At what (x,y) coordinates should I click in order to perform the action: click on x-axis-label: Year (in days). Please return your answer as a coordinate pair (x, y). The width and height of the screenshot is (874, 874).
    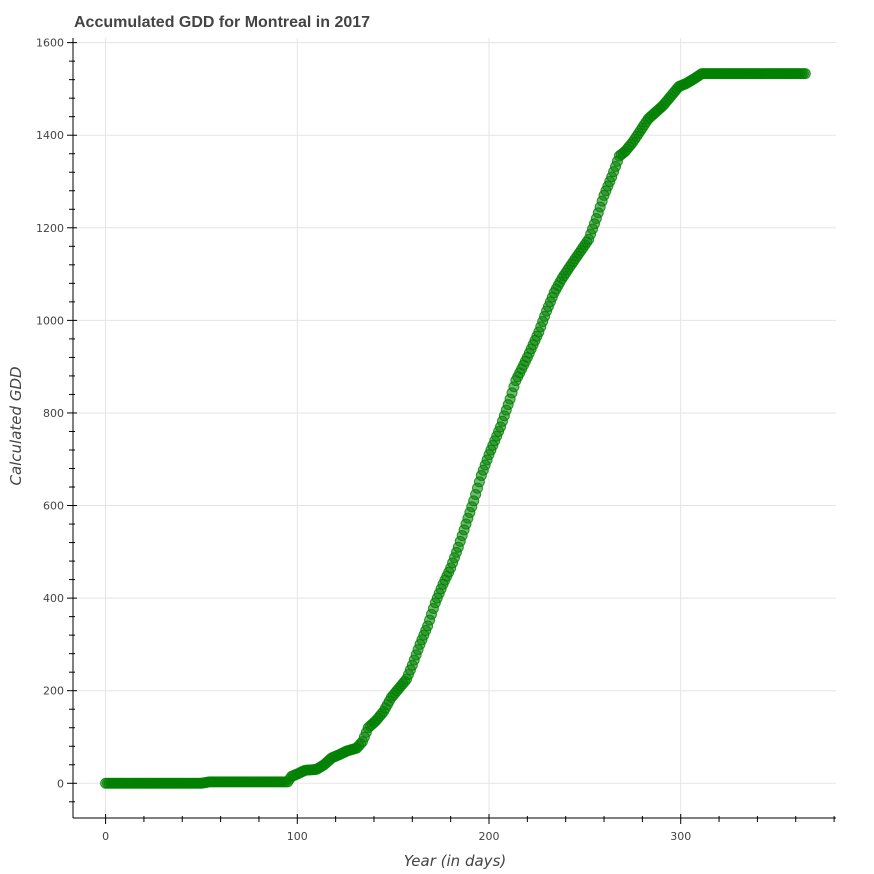
    Looking at the image, I should click on (455, 861).